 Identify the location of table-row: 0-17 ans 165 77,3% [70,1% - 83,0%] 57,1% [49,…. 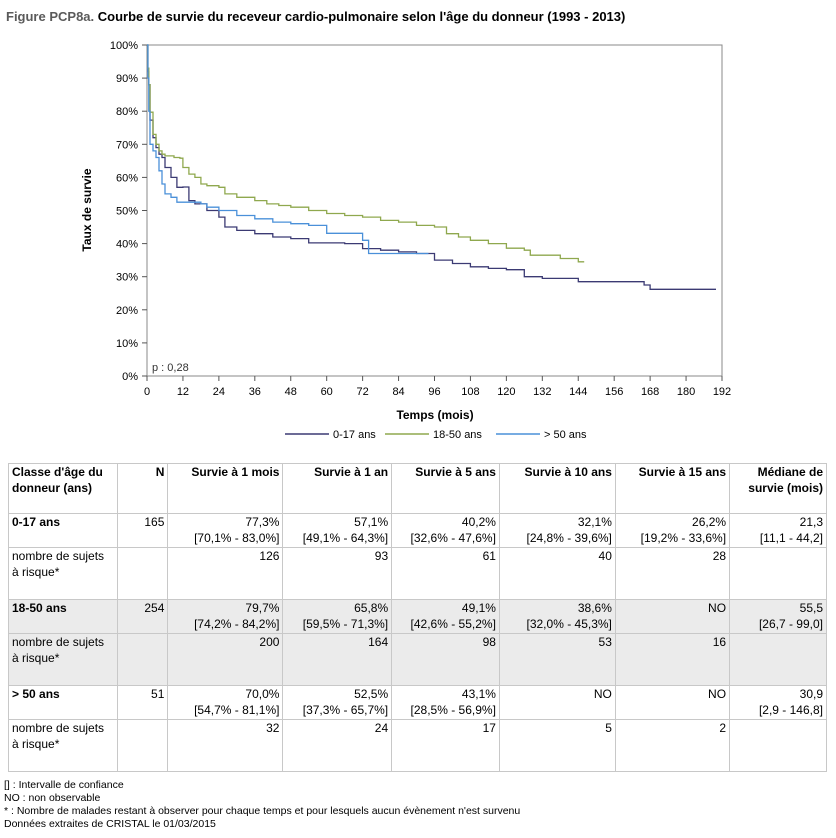
(417, 530).